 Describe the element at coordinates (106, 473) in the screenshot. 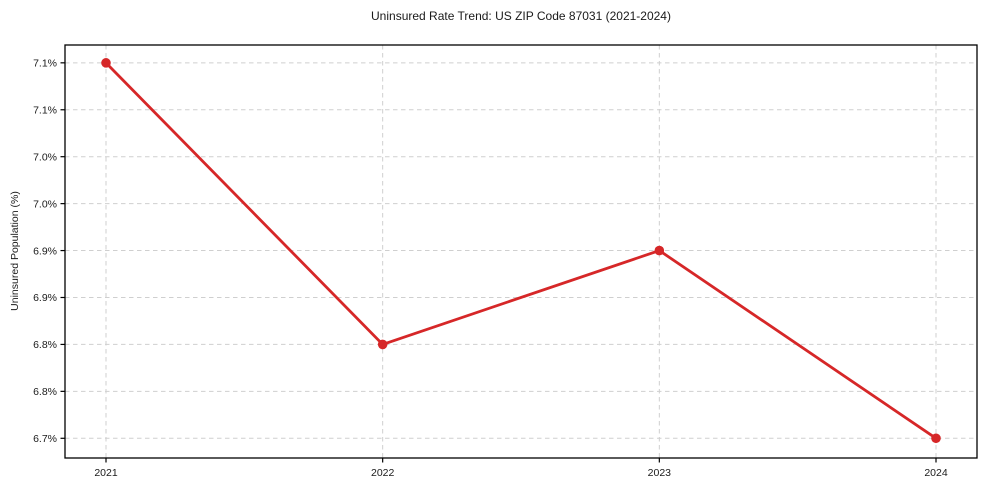

I see `x-tick-label: 2021` at that location.